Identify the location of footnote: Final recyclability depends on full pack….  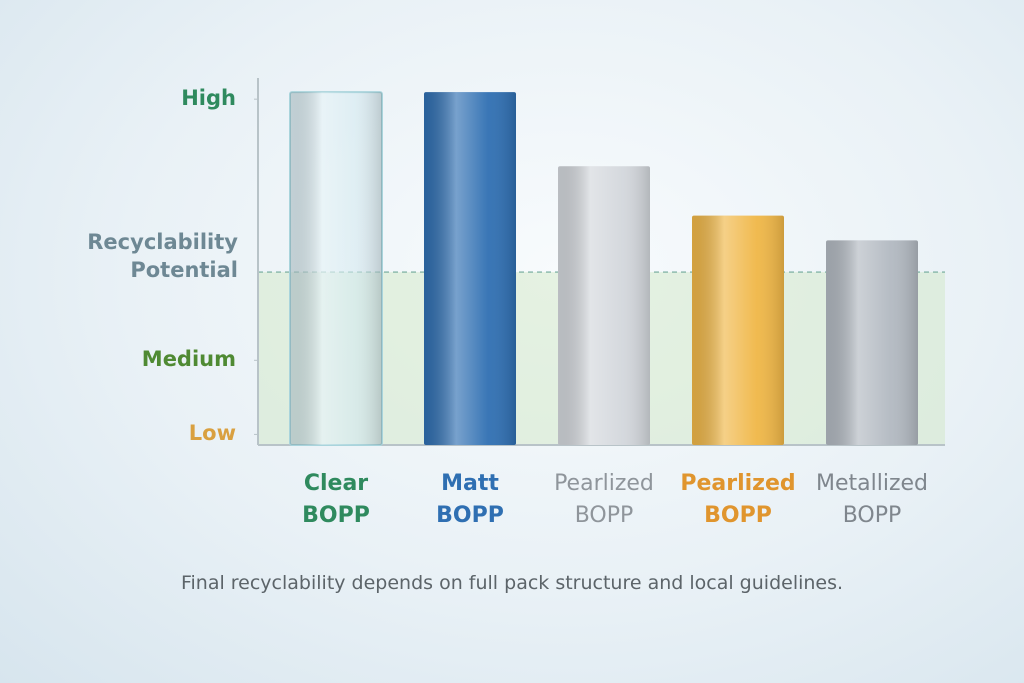
(512, 583).